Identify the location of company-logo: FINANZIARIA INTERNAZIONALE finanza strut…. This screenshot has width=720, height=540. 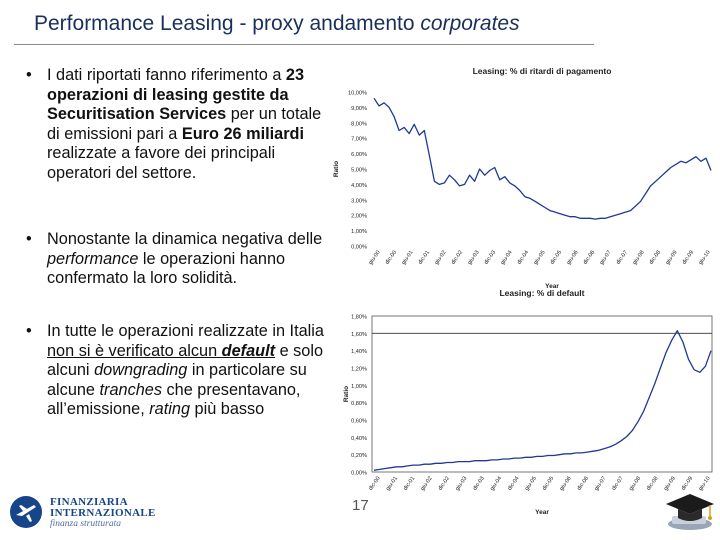
(85, 512).